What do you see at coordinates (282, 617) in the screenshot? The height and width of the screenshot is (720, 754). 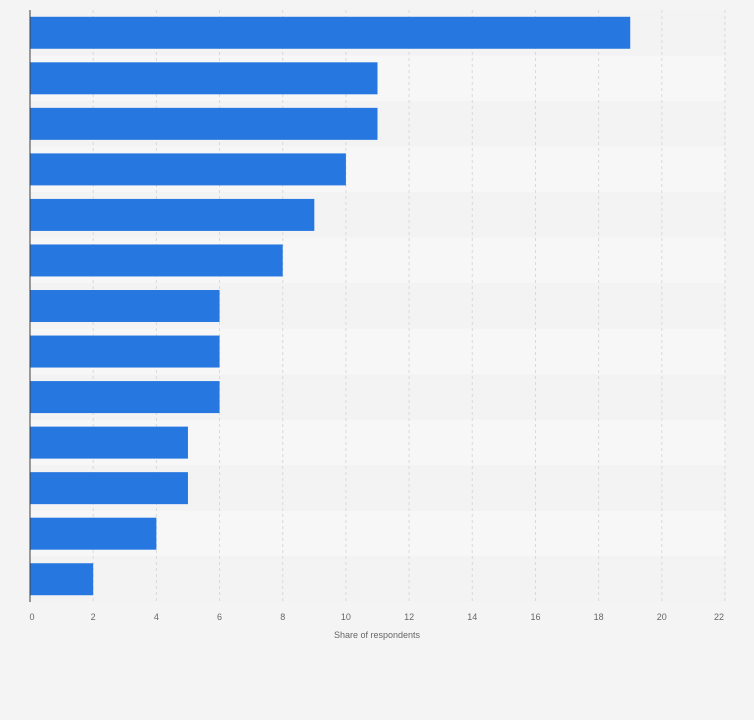 I see `x-tick-label: 8` at bounding box center [282, 617].